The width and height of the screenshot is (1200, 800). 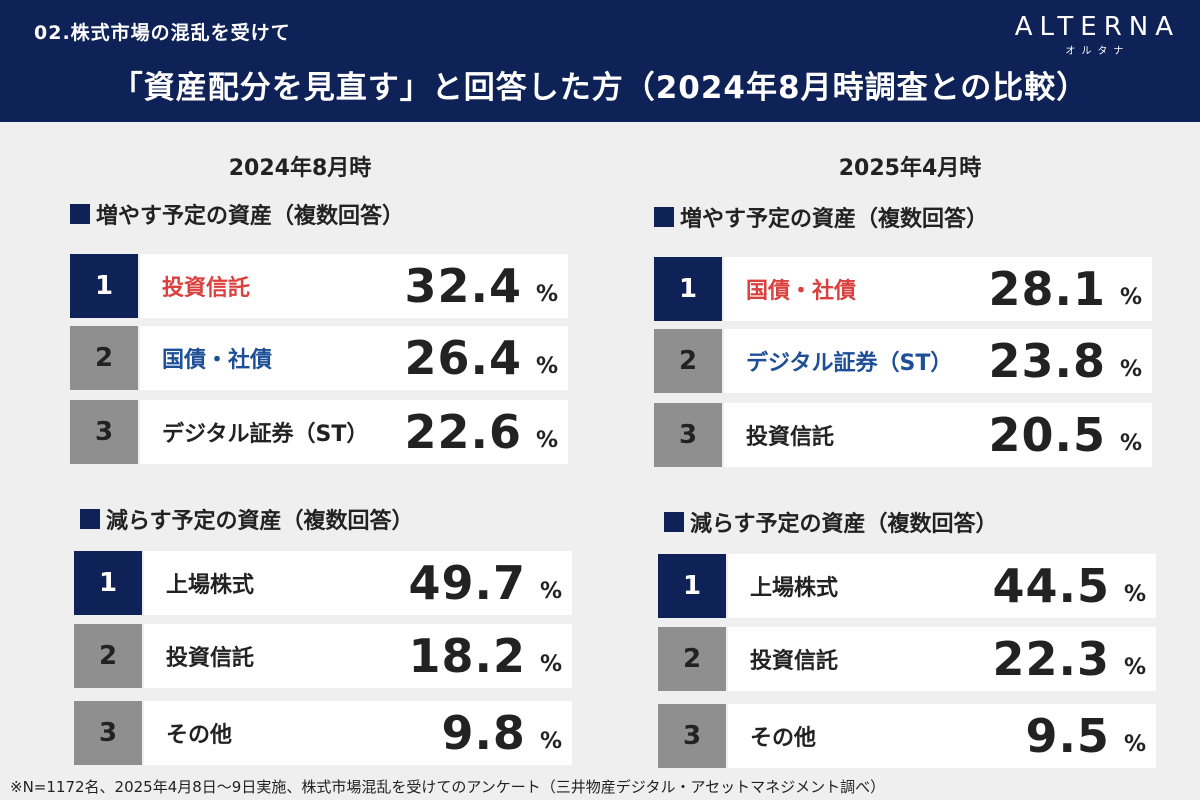 I want to click on row-cell: 投資信託 32.4 %, so click(x=354, y=286).